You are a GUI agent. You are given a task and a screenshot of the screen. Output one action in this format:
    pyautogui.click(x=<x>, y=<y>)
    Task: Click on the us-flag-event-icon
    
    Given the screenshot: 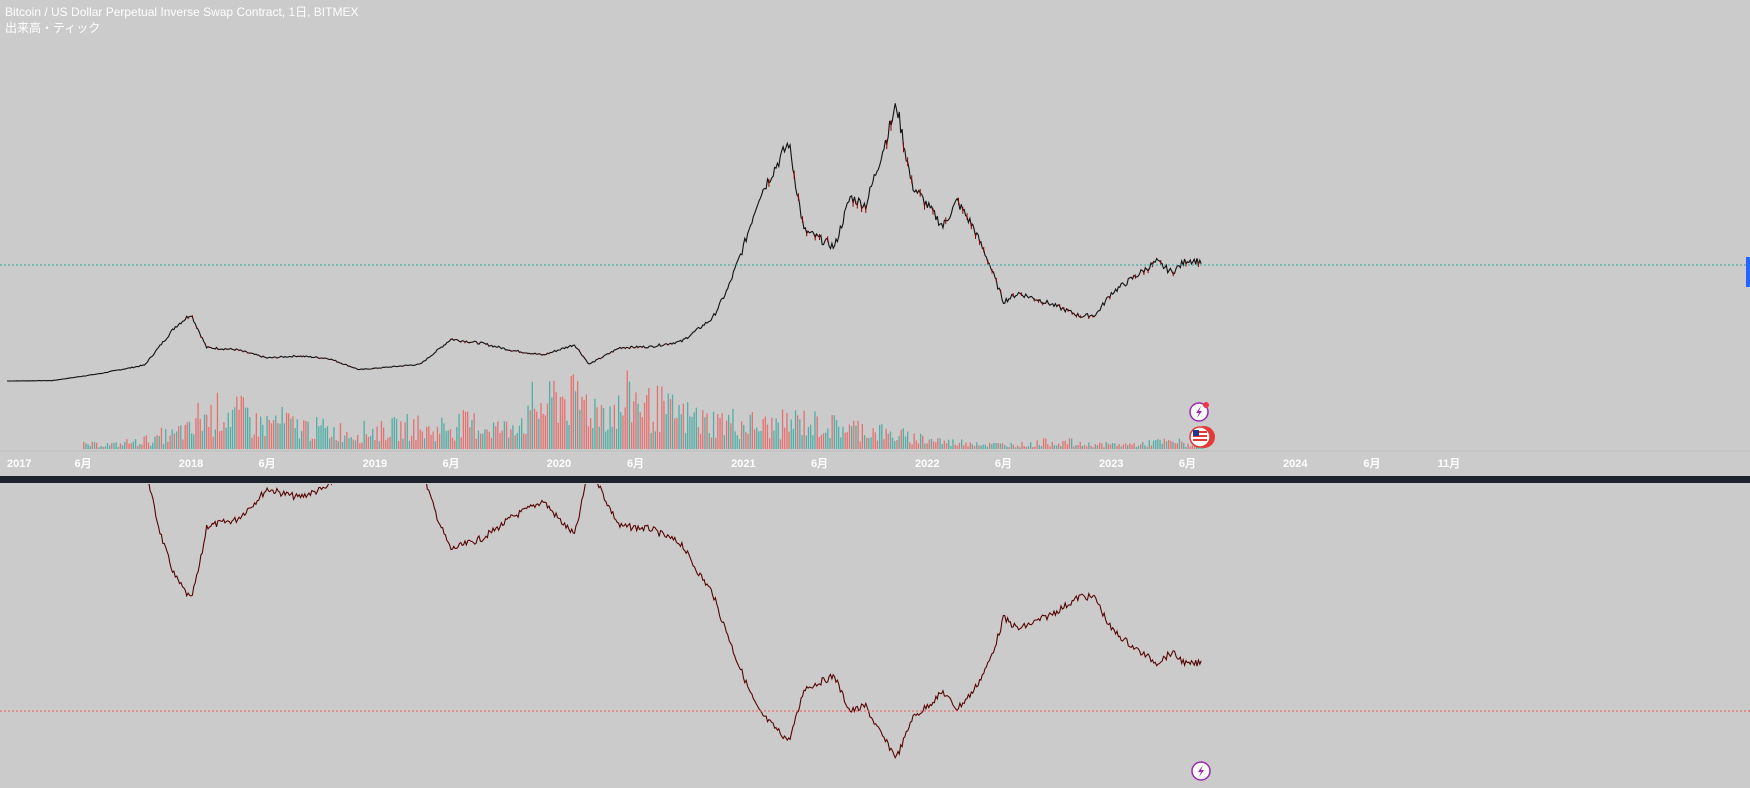 What is the action you would take?
    pyautogui.click(x=1202, y=437)
    